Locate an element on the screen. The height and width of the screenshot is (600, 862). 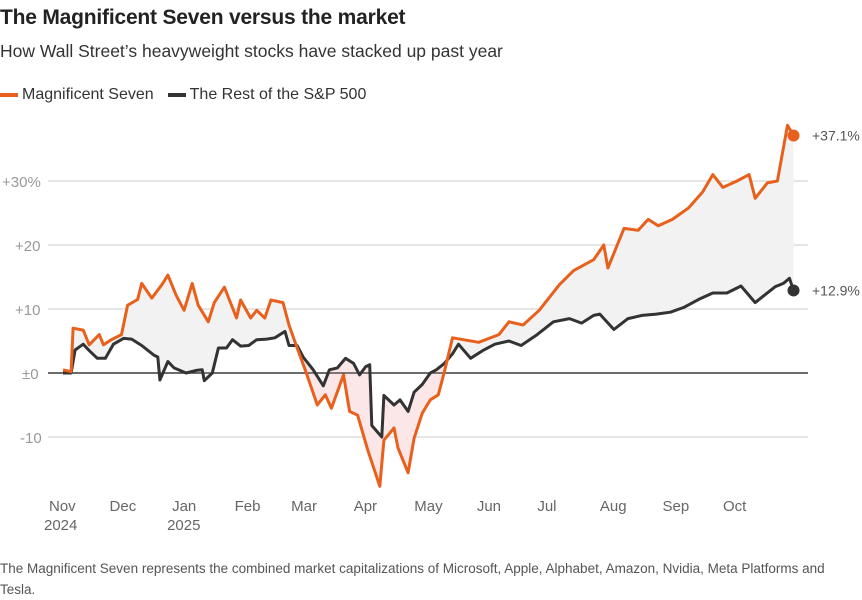
x-tick-label: Nov is located at coordinates (62, 506).